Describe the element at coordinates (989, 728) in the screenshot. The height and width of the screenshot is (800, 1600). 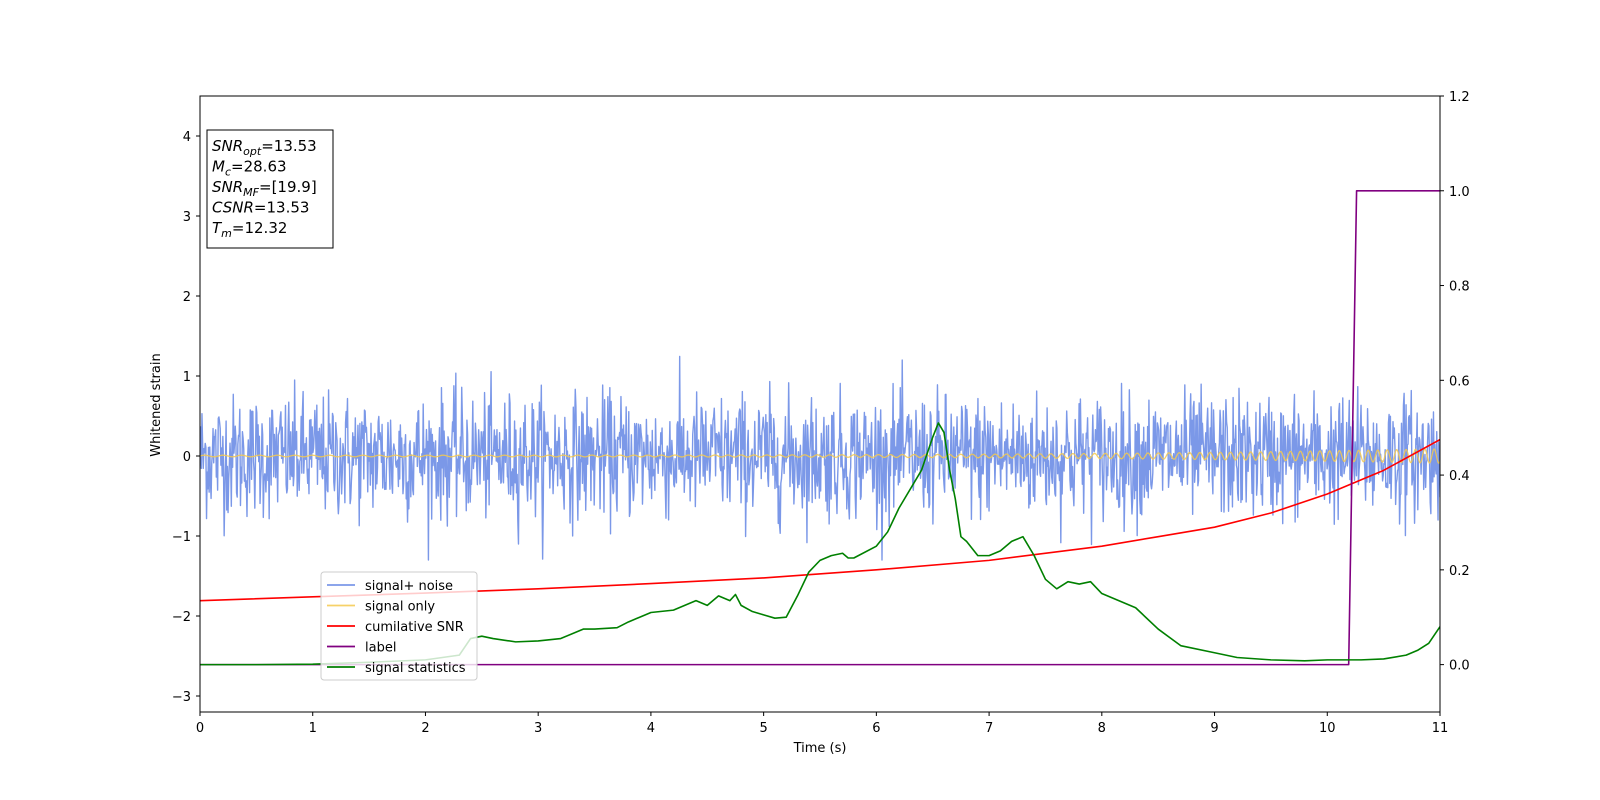
I see `x-tick-label: 7` at that location.